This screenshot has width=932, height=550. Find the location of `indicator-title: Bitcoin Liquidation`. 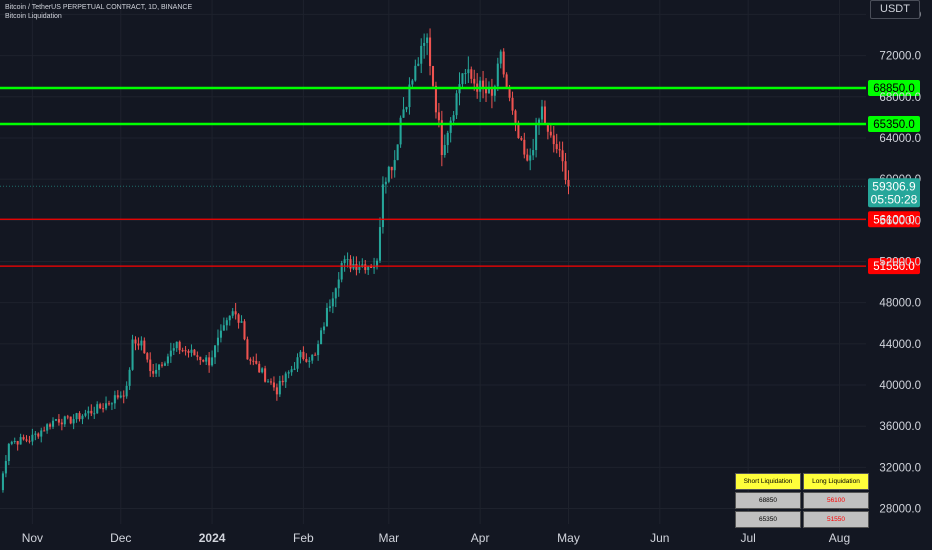

indicator-title: Bitcoin Liquidation is located at coordinates (33, 16).